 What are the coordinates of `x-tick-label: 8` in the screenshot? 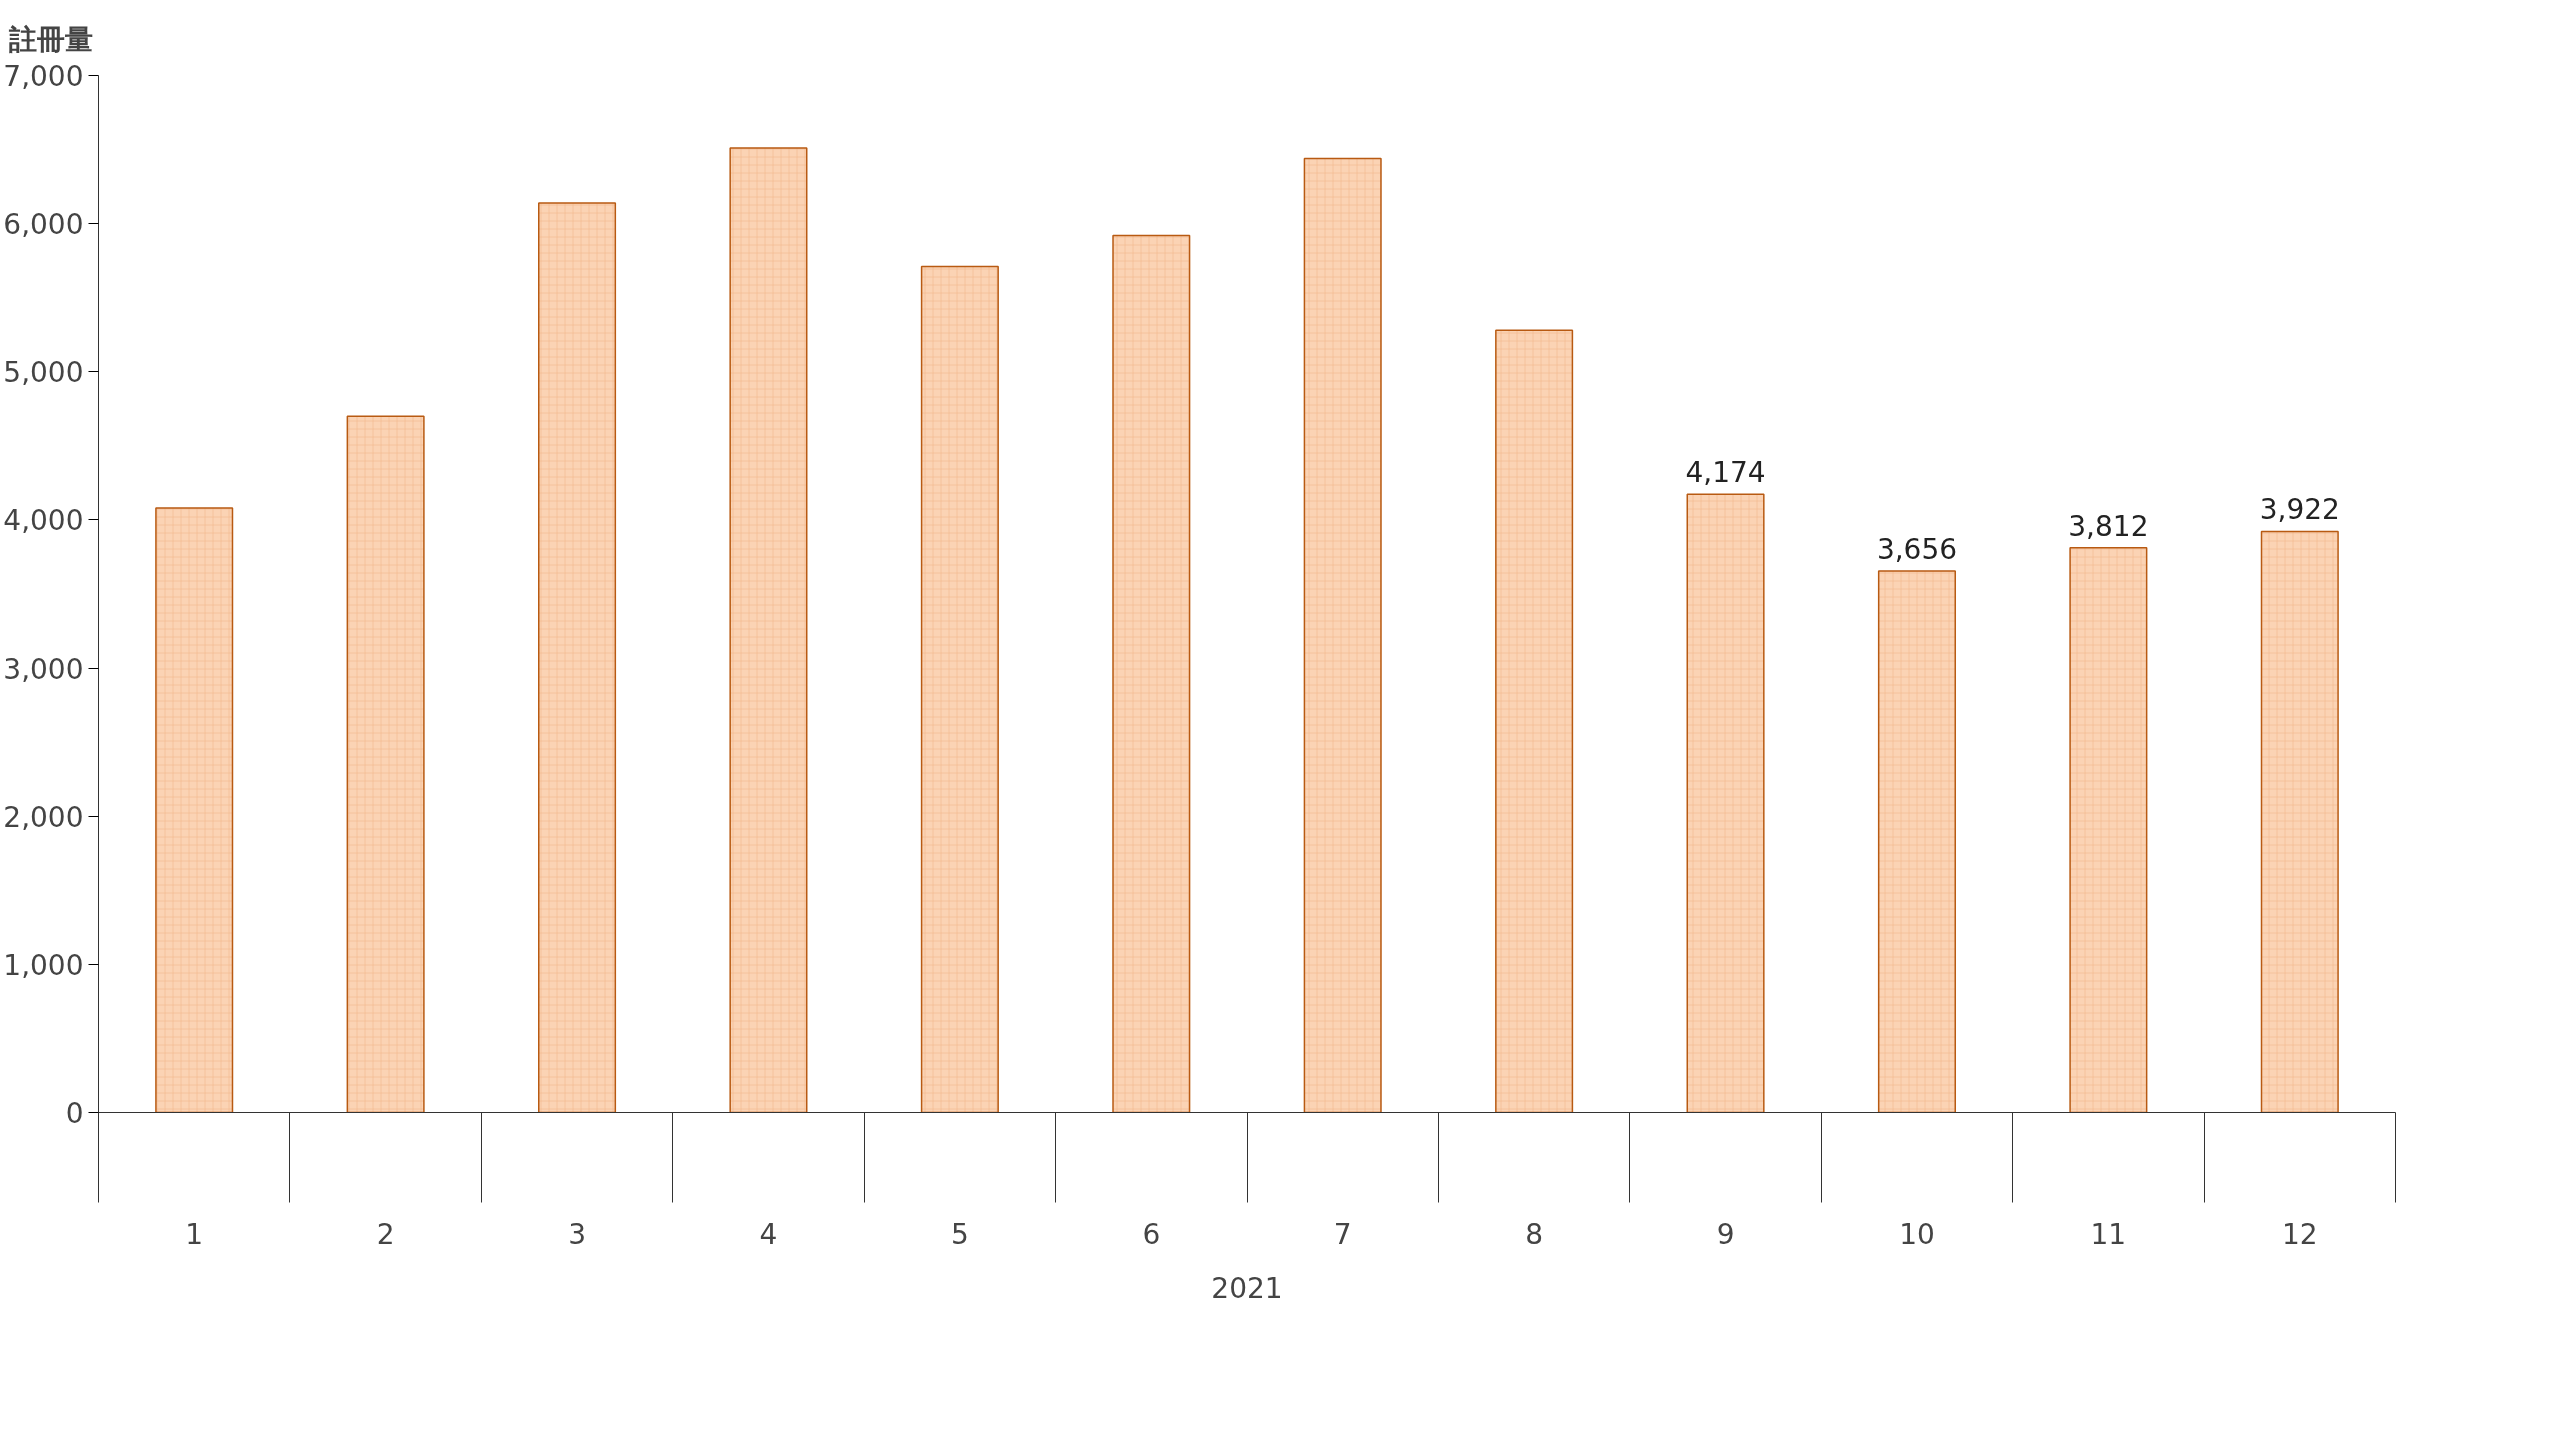 It's located at (1534, 1234).